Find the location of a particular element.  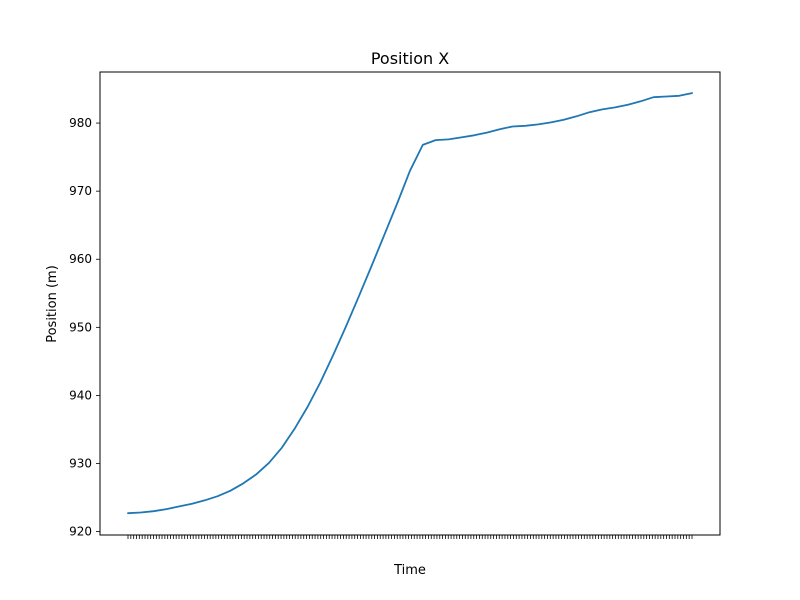

y-tick-label: 920 is located at coordinates (80, 532).